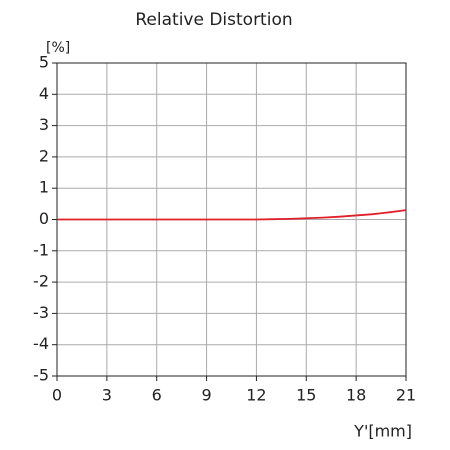  What do you see at coordinates (44, 93) in the screenshot?
I see `y-tick-label: 4` at bounding box center [44, 93].